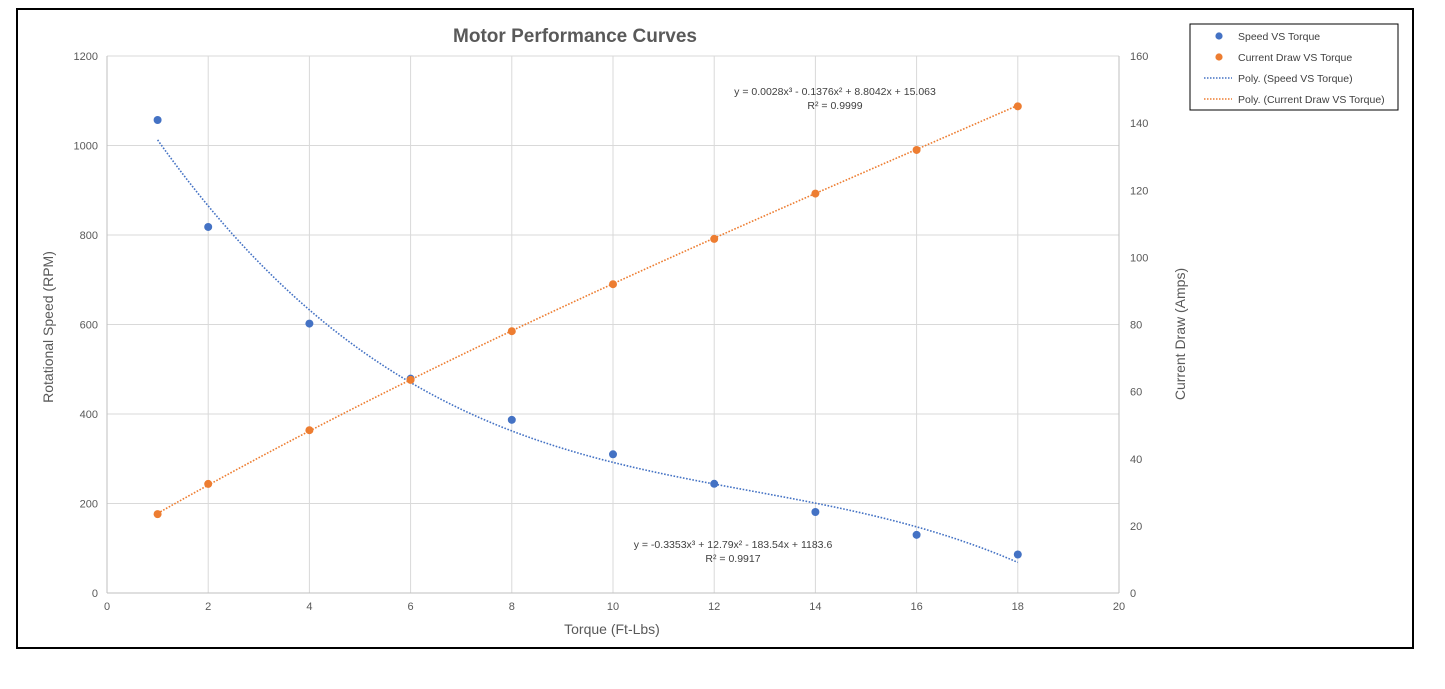  I want to click on legend-label-speed-trend: Poly. (Speed VS Torque), so click(1295, 79).